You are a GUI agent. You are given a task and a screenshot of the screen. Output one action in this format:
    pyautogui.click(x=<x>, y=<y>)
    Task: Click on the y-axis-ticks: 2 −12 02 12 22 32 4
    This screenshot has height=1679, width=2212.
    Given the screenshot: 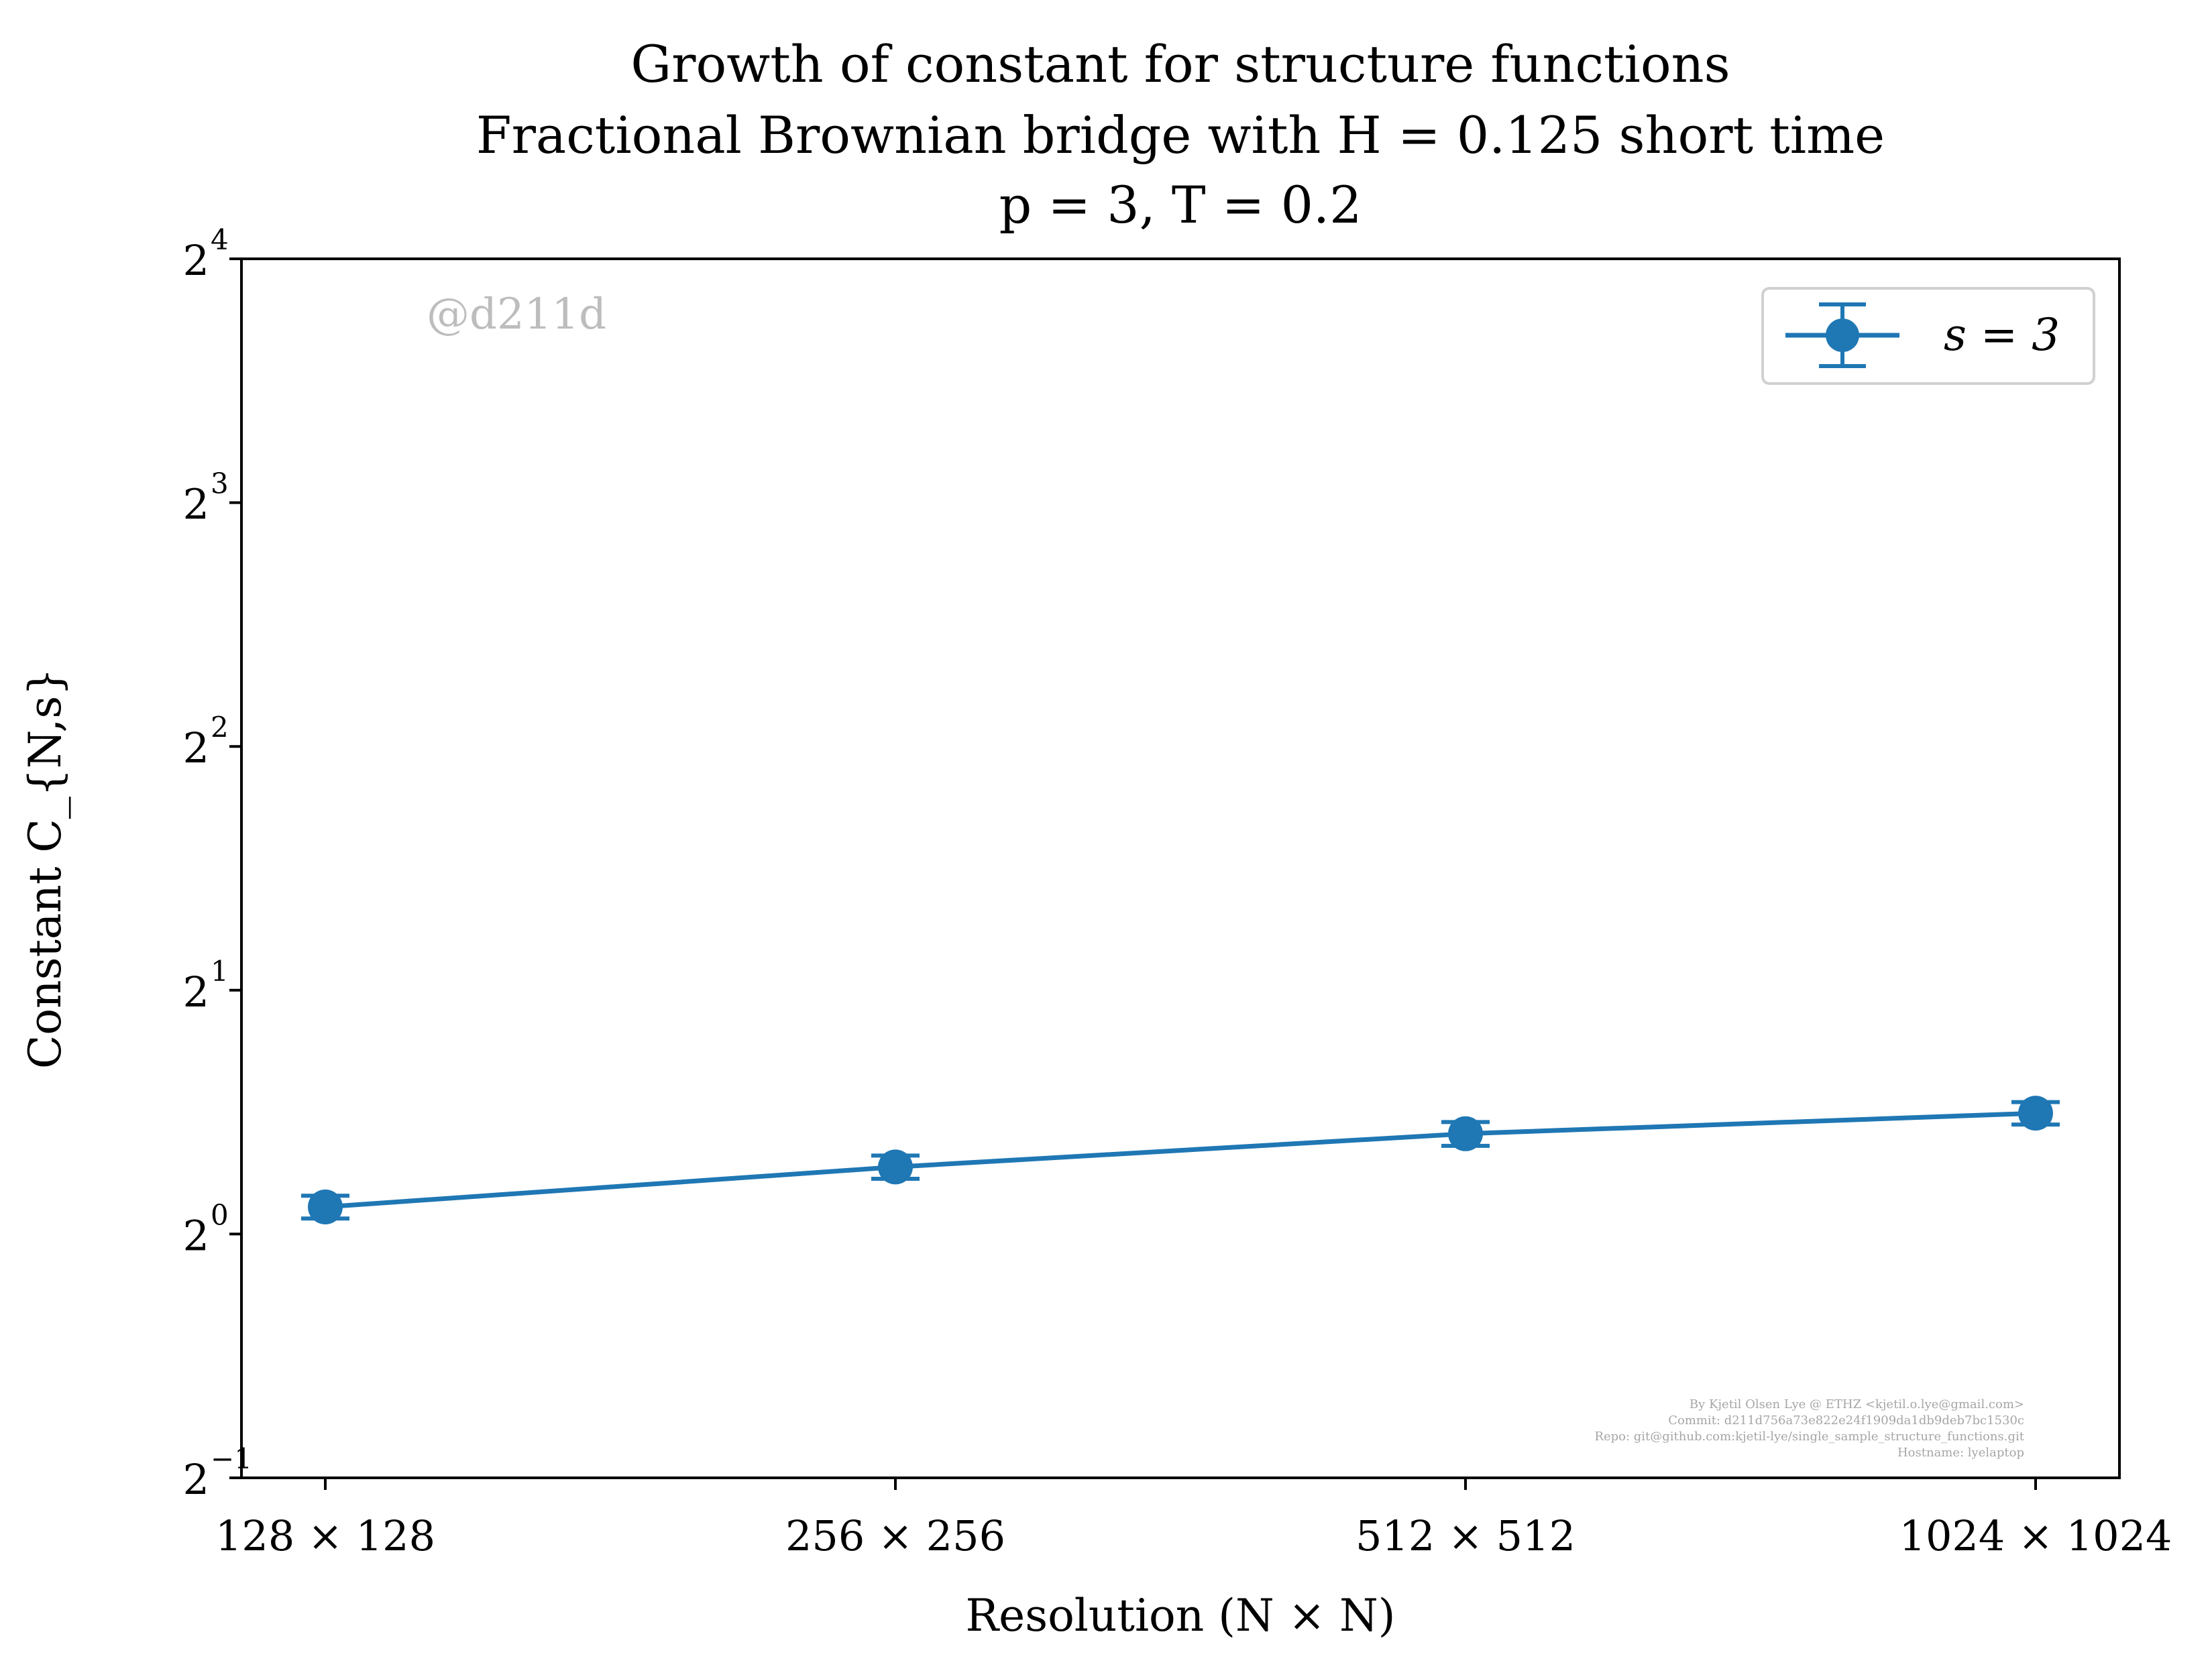 What is the action you would take?
    pyautogui.click(x=217, y=863)
    